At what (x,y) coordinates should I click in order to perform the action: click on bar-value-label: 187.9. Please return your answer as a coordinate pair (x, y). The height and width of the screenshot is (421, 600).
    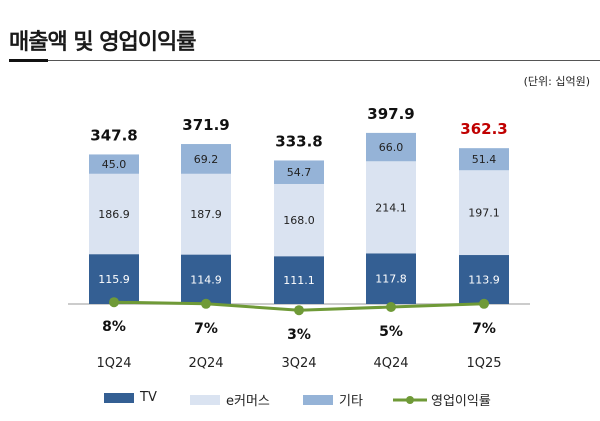
    Looking at the image, I should click on (206, 214).